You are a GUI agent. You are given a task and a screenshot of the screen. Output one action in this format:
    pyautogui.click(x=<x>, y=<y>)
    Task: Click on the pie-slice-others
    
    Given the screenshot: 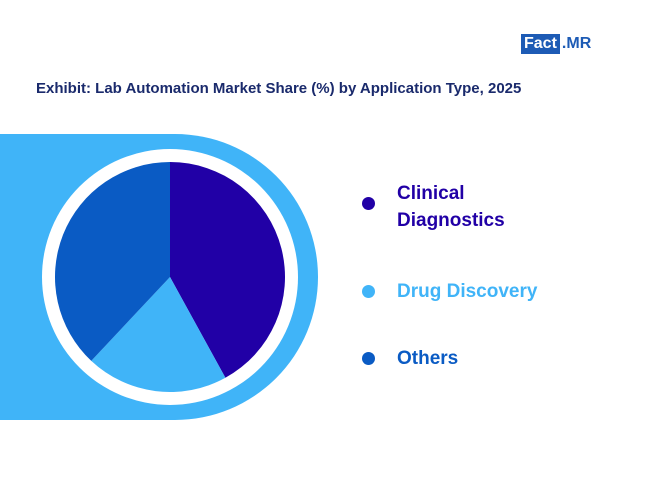 What is the action you would take?
    pyautogui.click(x=112, y=261)
    